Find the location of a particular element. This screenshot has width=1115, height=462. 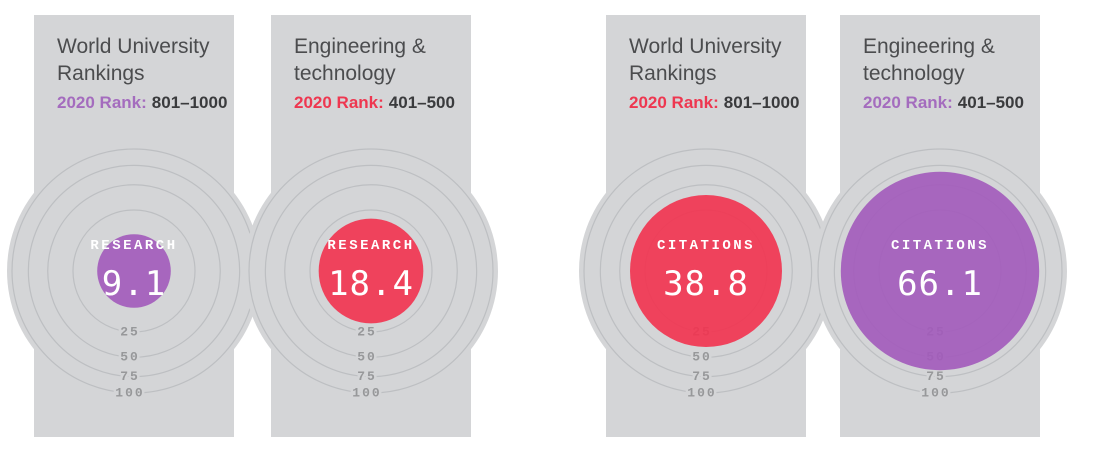

score-value: 9.1 is located at coordinates (134, 284).